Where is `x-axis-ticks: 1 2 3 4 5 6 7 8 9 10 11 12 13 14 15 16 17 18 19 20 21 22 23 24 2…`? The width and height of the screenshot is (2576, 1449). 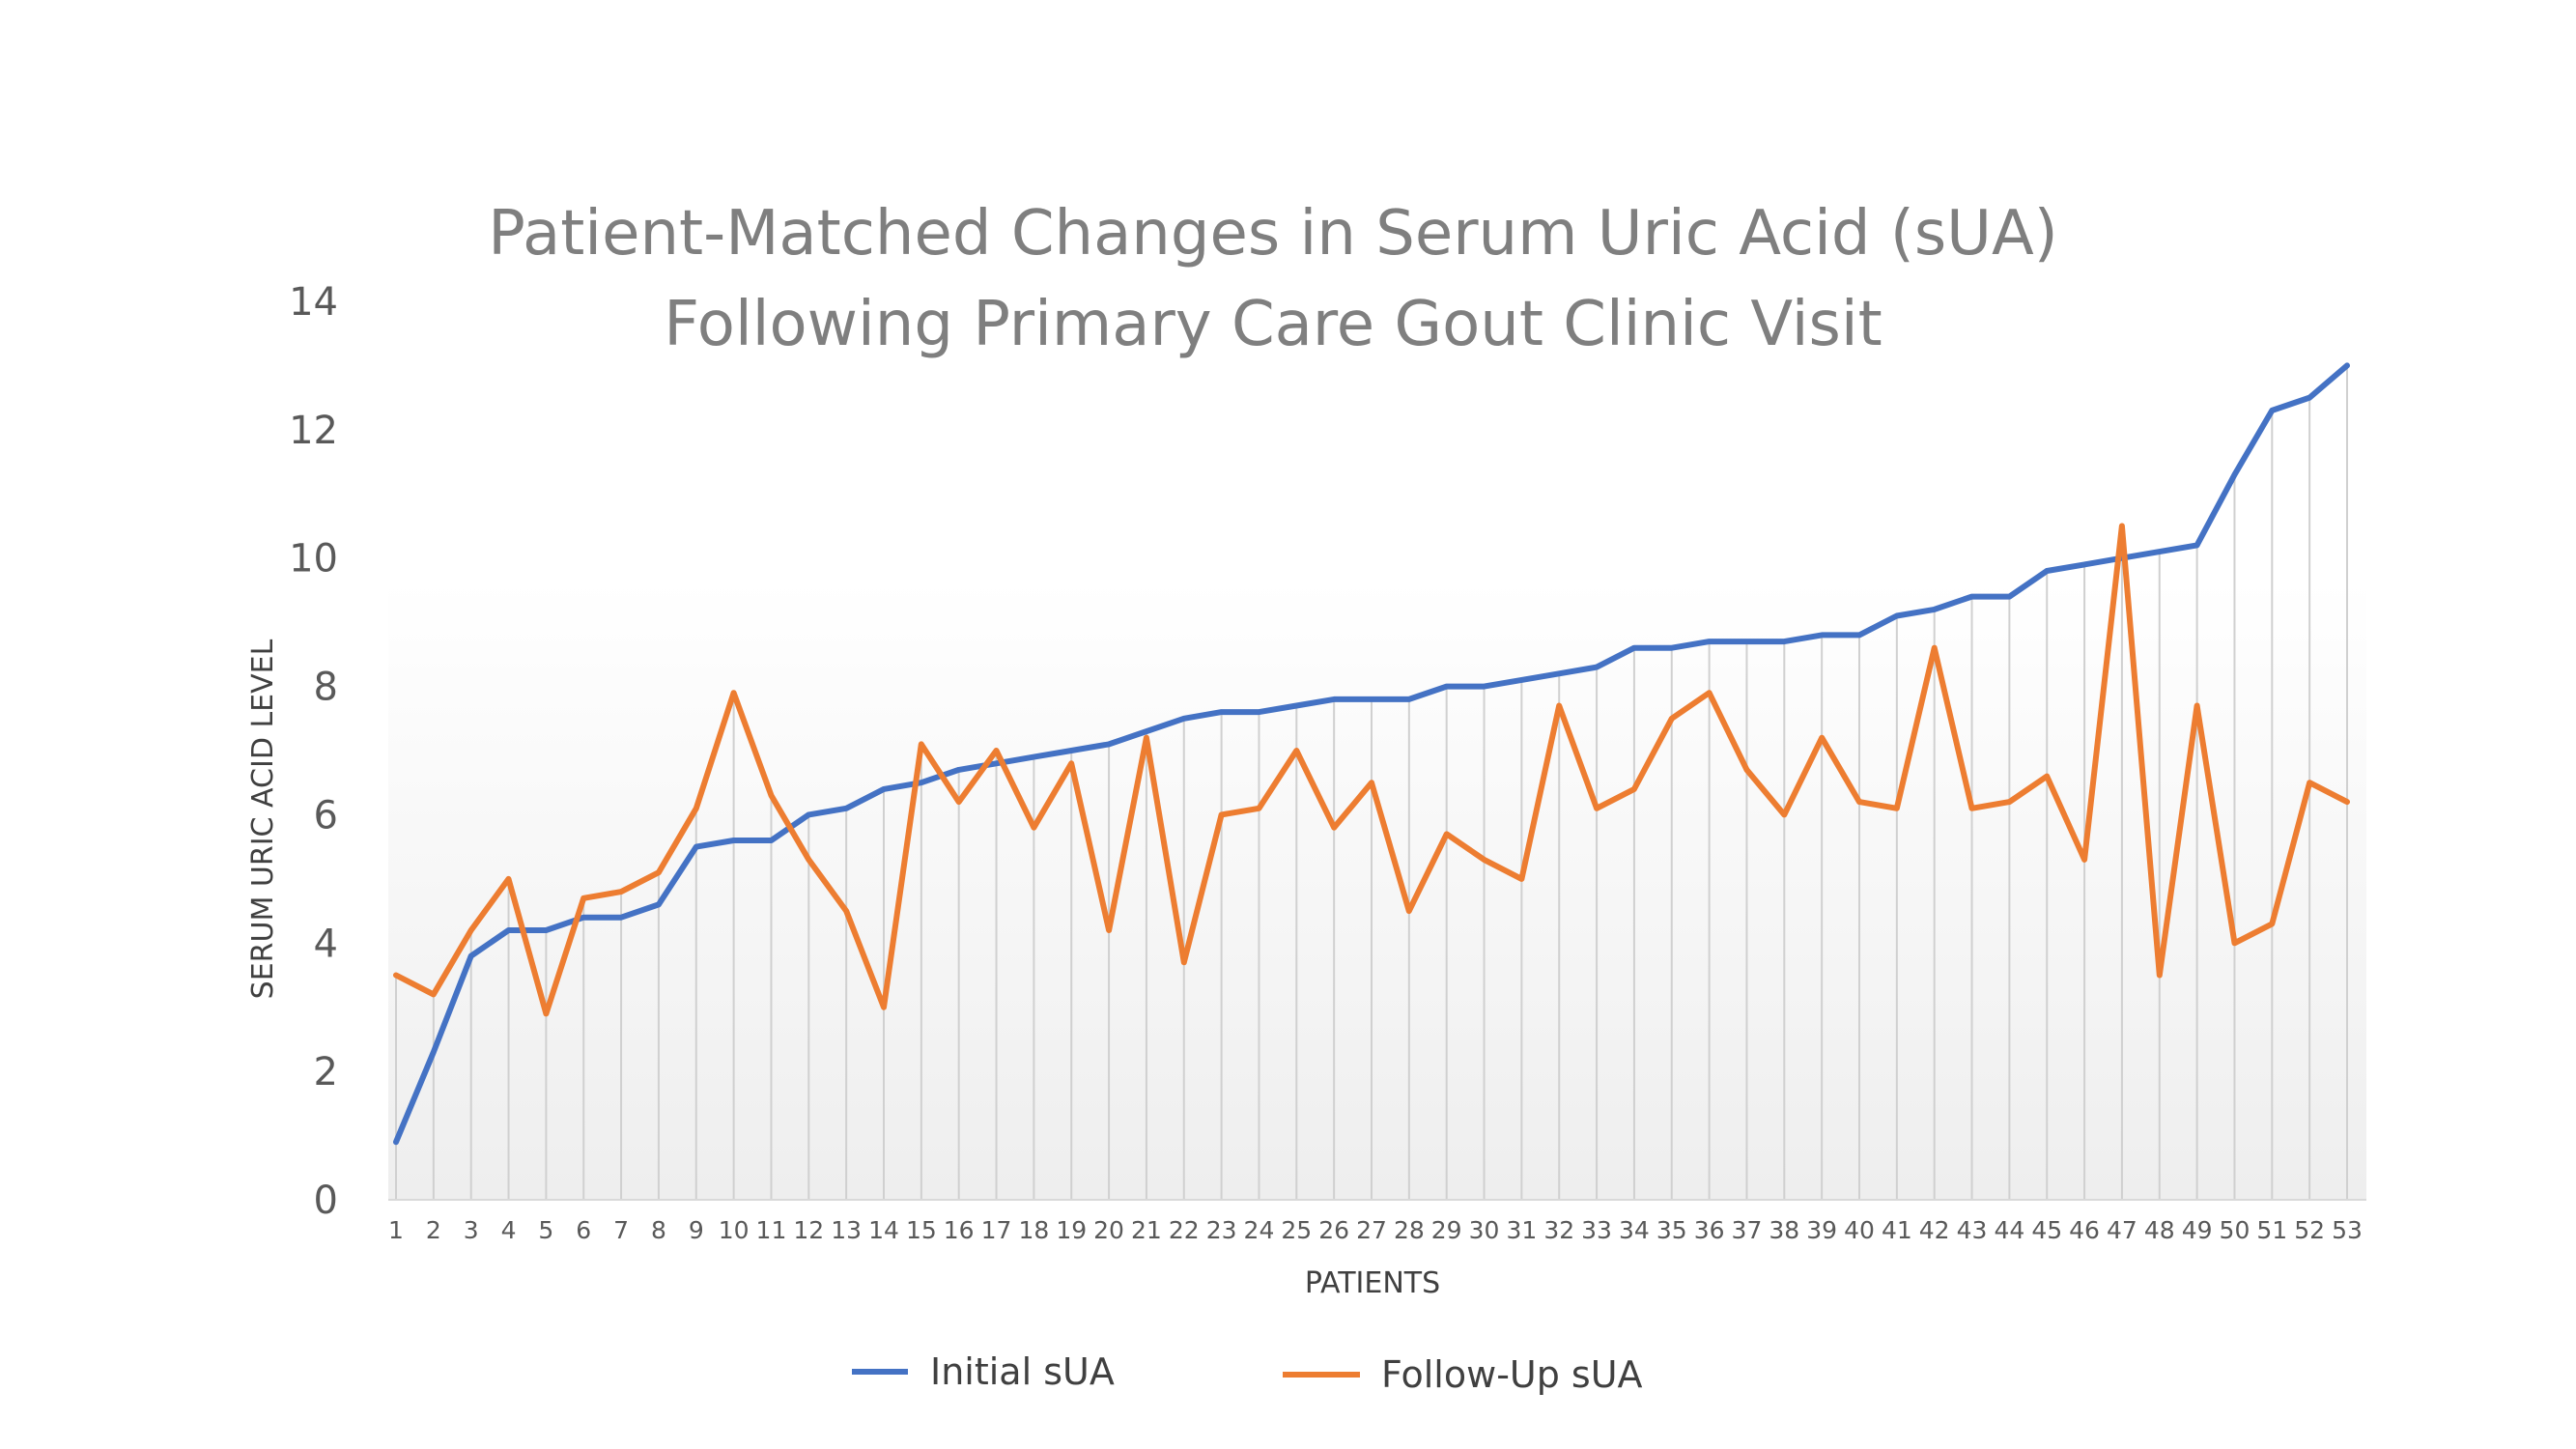 x-axis-ticks: 1 2 3 4 5 6 7 8 9 10 11 12 13 14 15 16 17 18 19 20 21 22 23 24 2… is located at coordinates (1375, 1230).